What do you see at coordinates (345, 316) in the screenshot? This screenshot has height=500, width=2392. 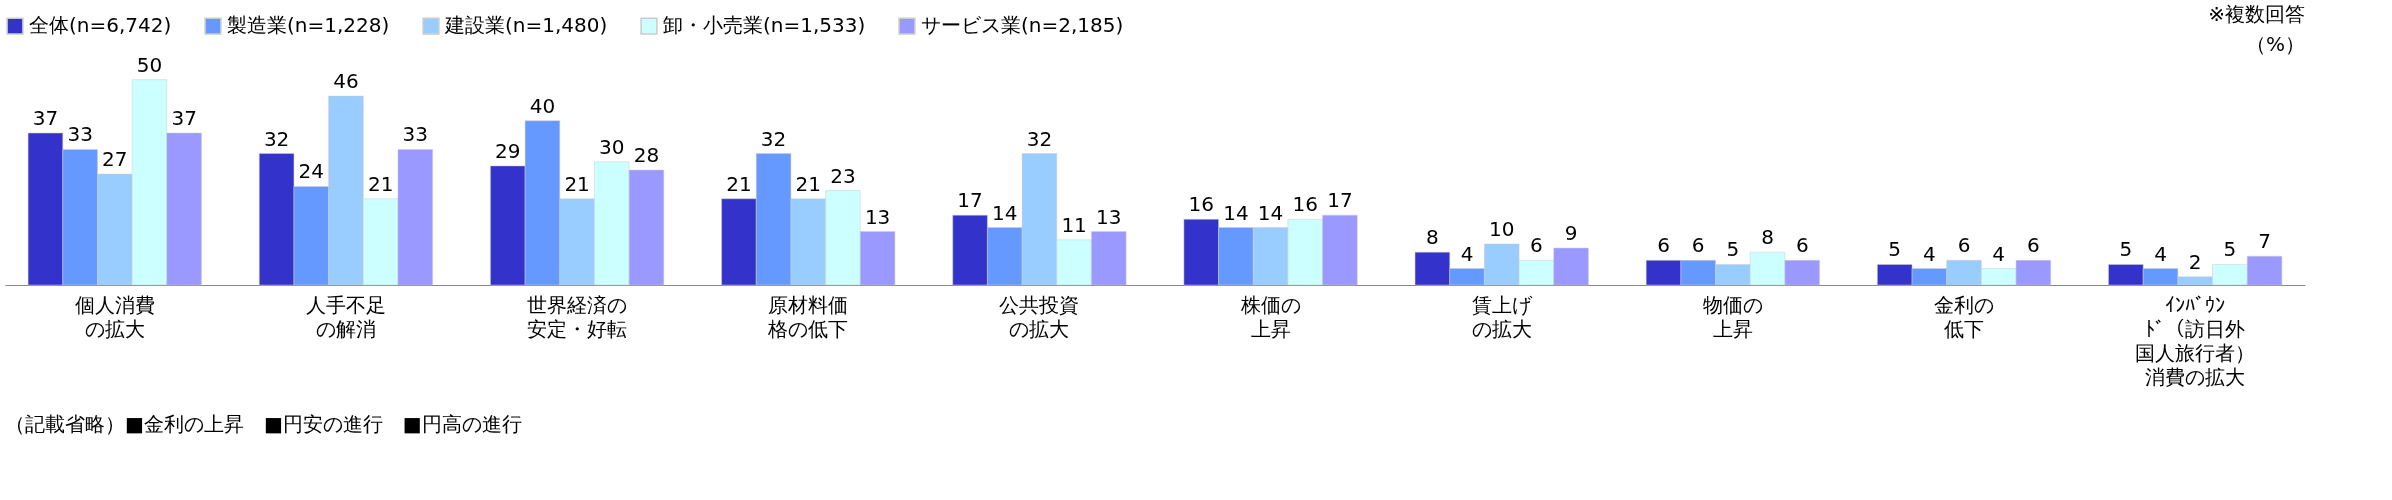 I see `x-tick-label: 人手不足の解消` at bounding box center [345, 316].